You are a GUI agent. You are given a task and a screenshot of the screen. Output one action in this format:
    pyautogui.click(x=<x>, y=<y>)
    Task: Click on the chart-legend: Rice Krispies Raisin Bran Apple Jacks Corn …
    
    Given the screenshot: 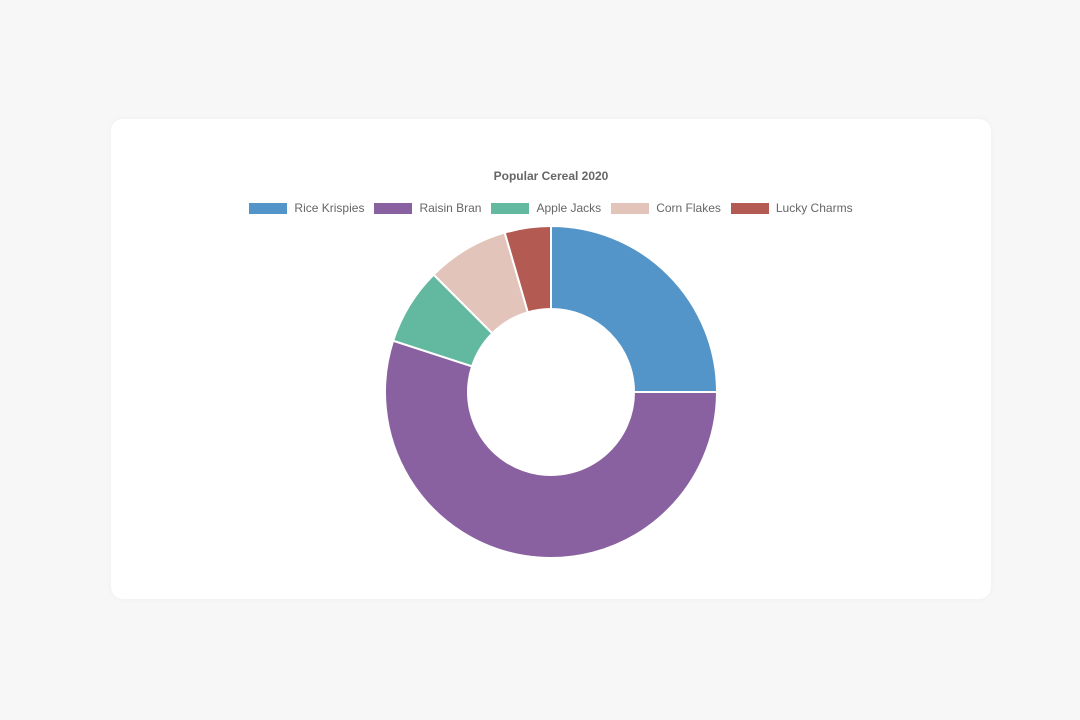 What is the action you would take?
    pyautogui.click(x=551, y=208)
    